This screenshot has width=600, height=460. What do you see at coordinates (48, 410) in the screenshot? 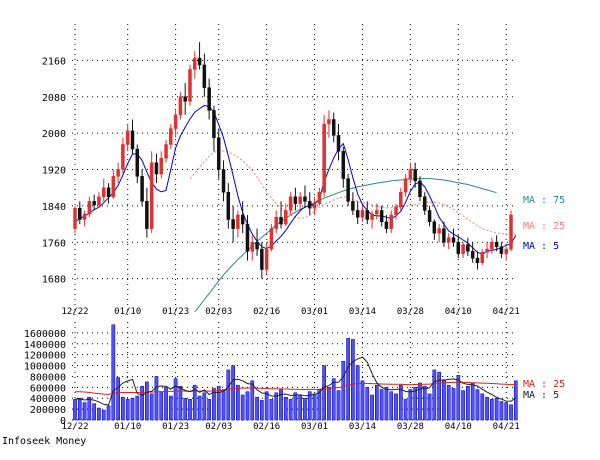
I see `volume-y-tick-label: 200000` at bounding box center [48, 410].